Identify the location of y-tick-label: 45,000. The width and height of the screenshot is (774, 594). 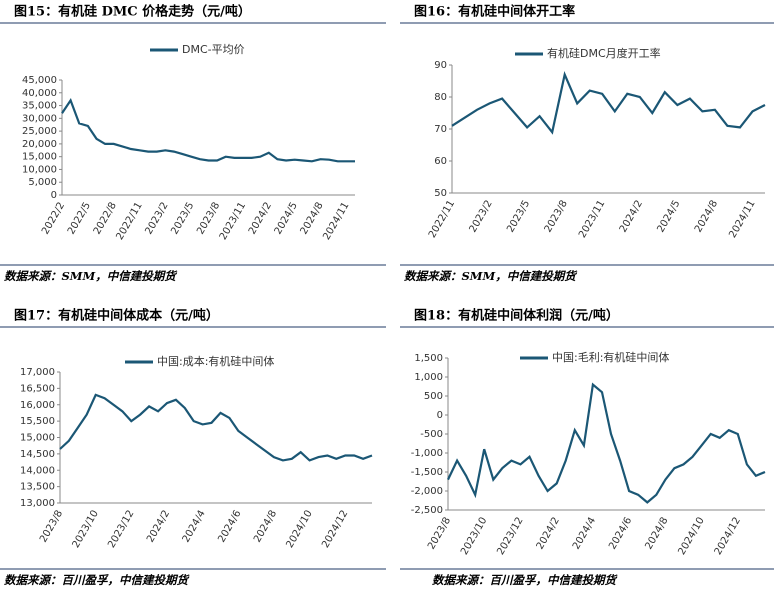
(39, 80).